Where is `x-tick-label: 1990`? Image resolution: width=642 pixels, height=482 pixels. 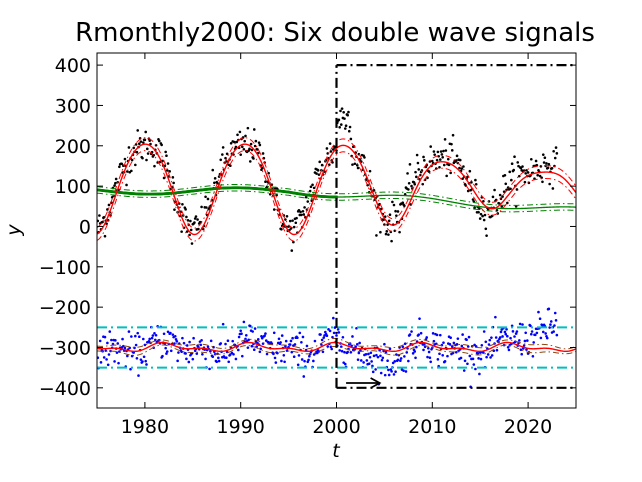 x-tick-label: 1990 is located at coordinates (241, 427).